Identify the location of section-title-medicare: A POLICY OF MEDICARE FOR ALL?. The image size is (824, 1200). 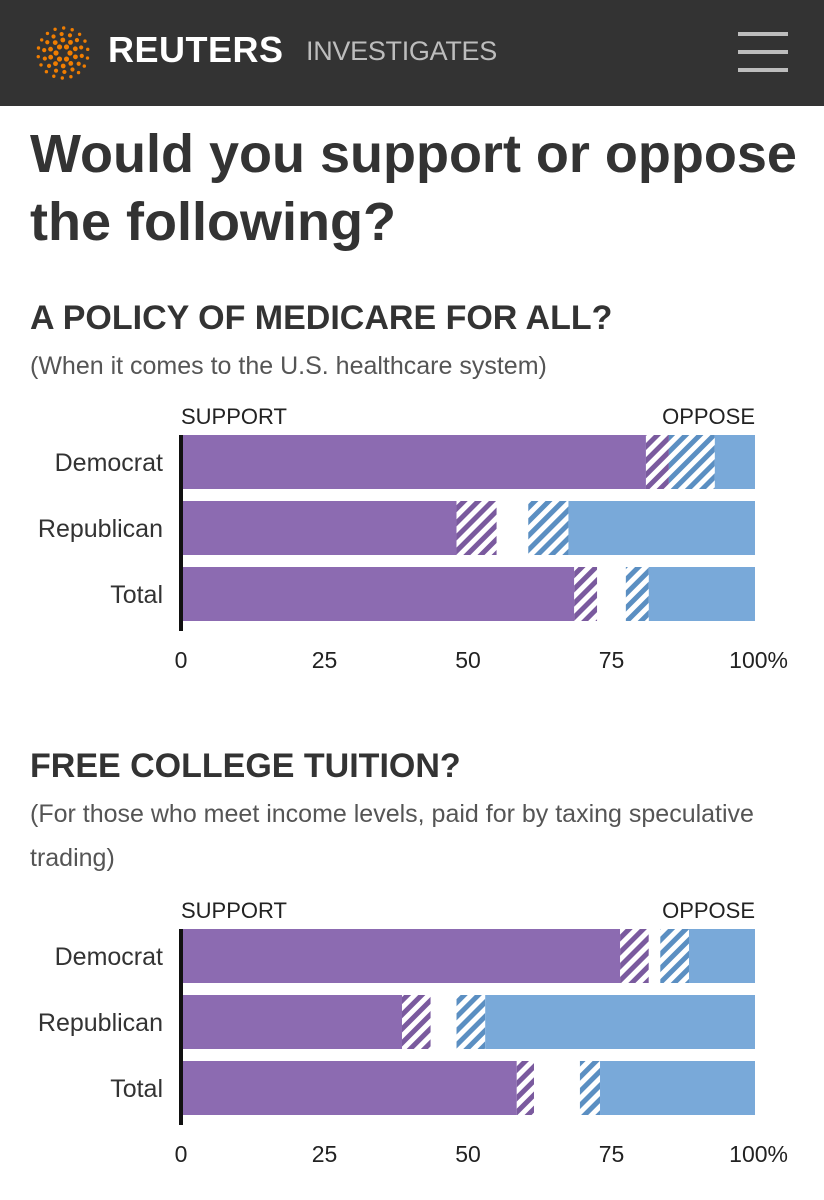
(321, 318).